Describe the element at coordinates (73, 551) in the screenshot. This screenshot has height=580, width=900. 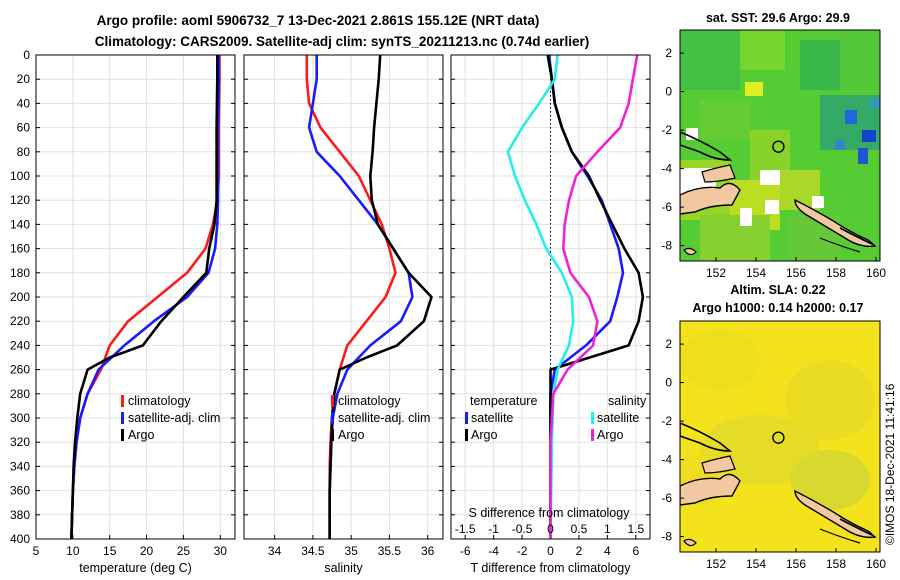
I see `x-tick-label: 10` at that location.